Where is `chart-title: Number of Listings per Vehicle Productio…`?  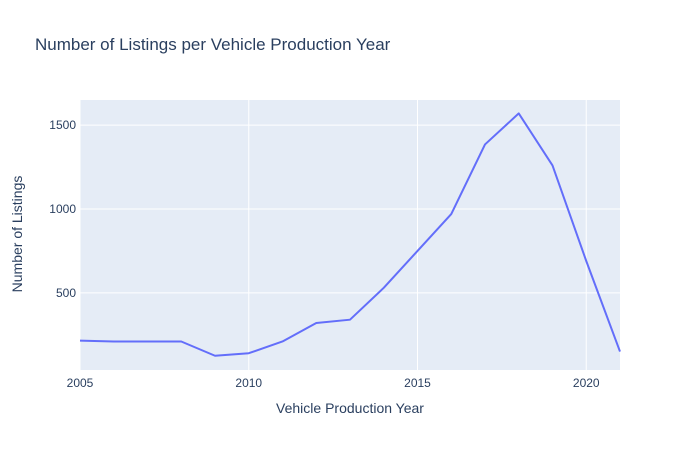 chart-title: Number of Listings per Vehicle Productio… is located at coordinates (213, 44).